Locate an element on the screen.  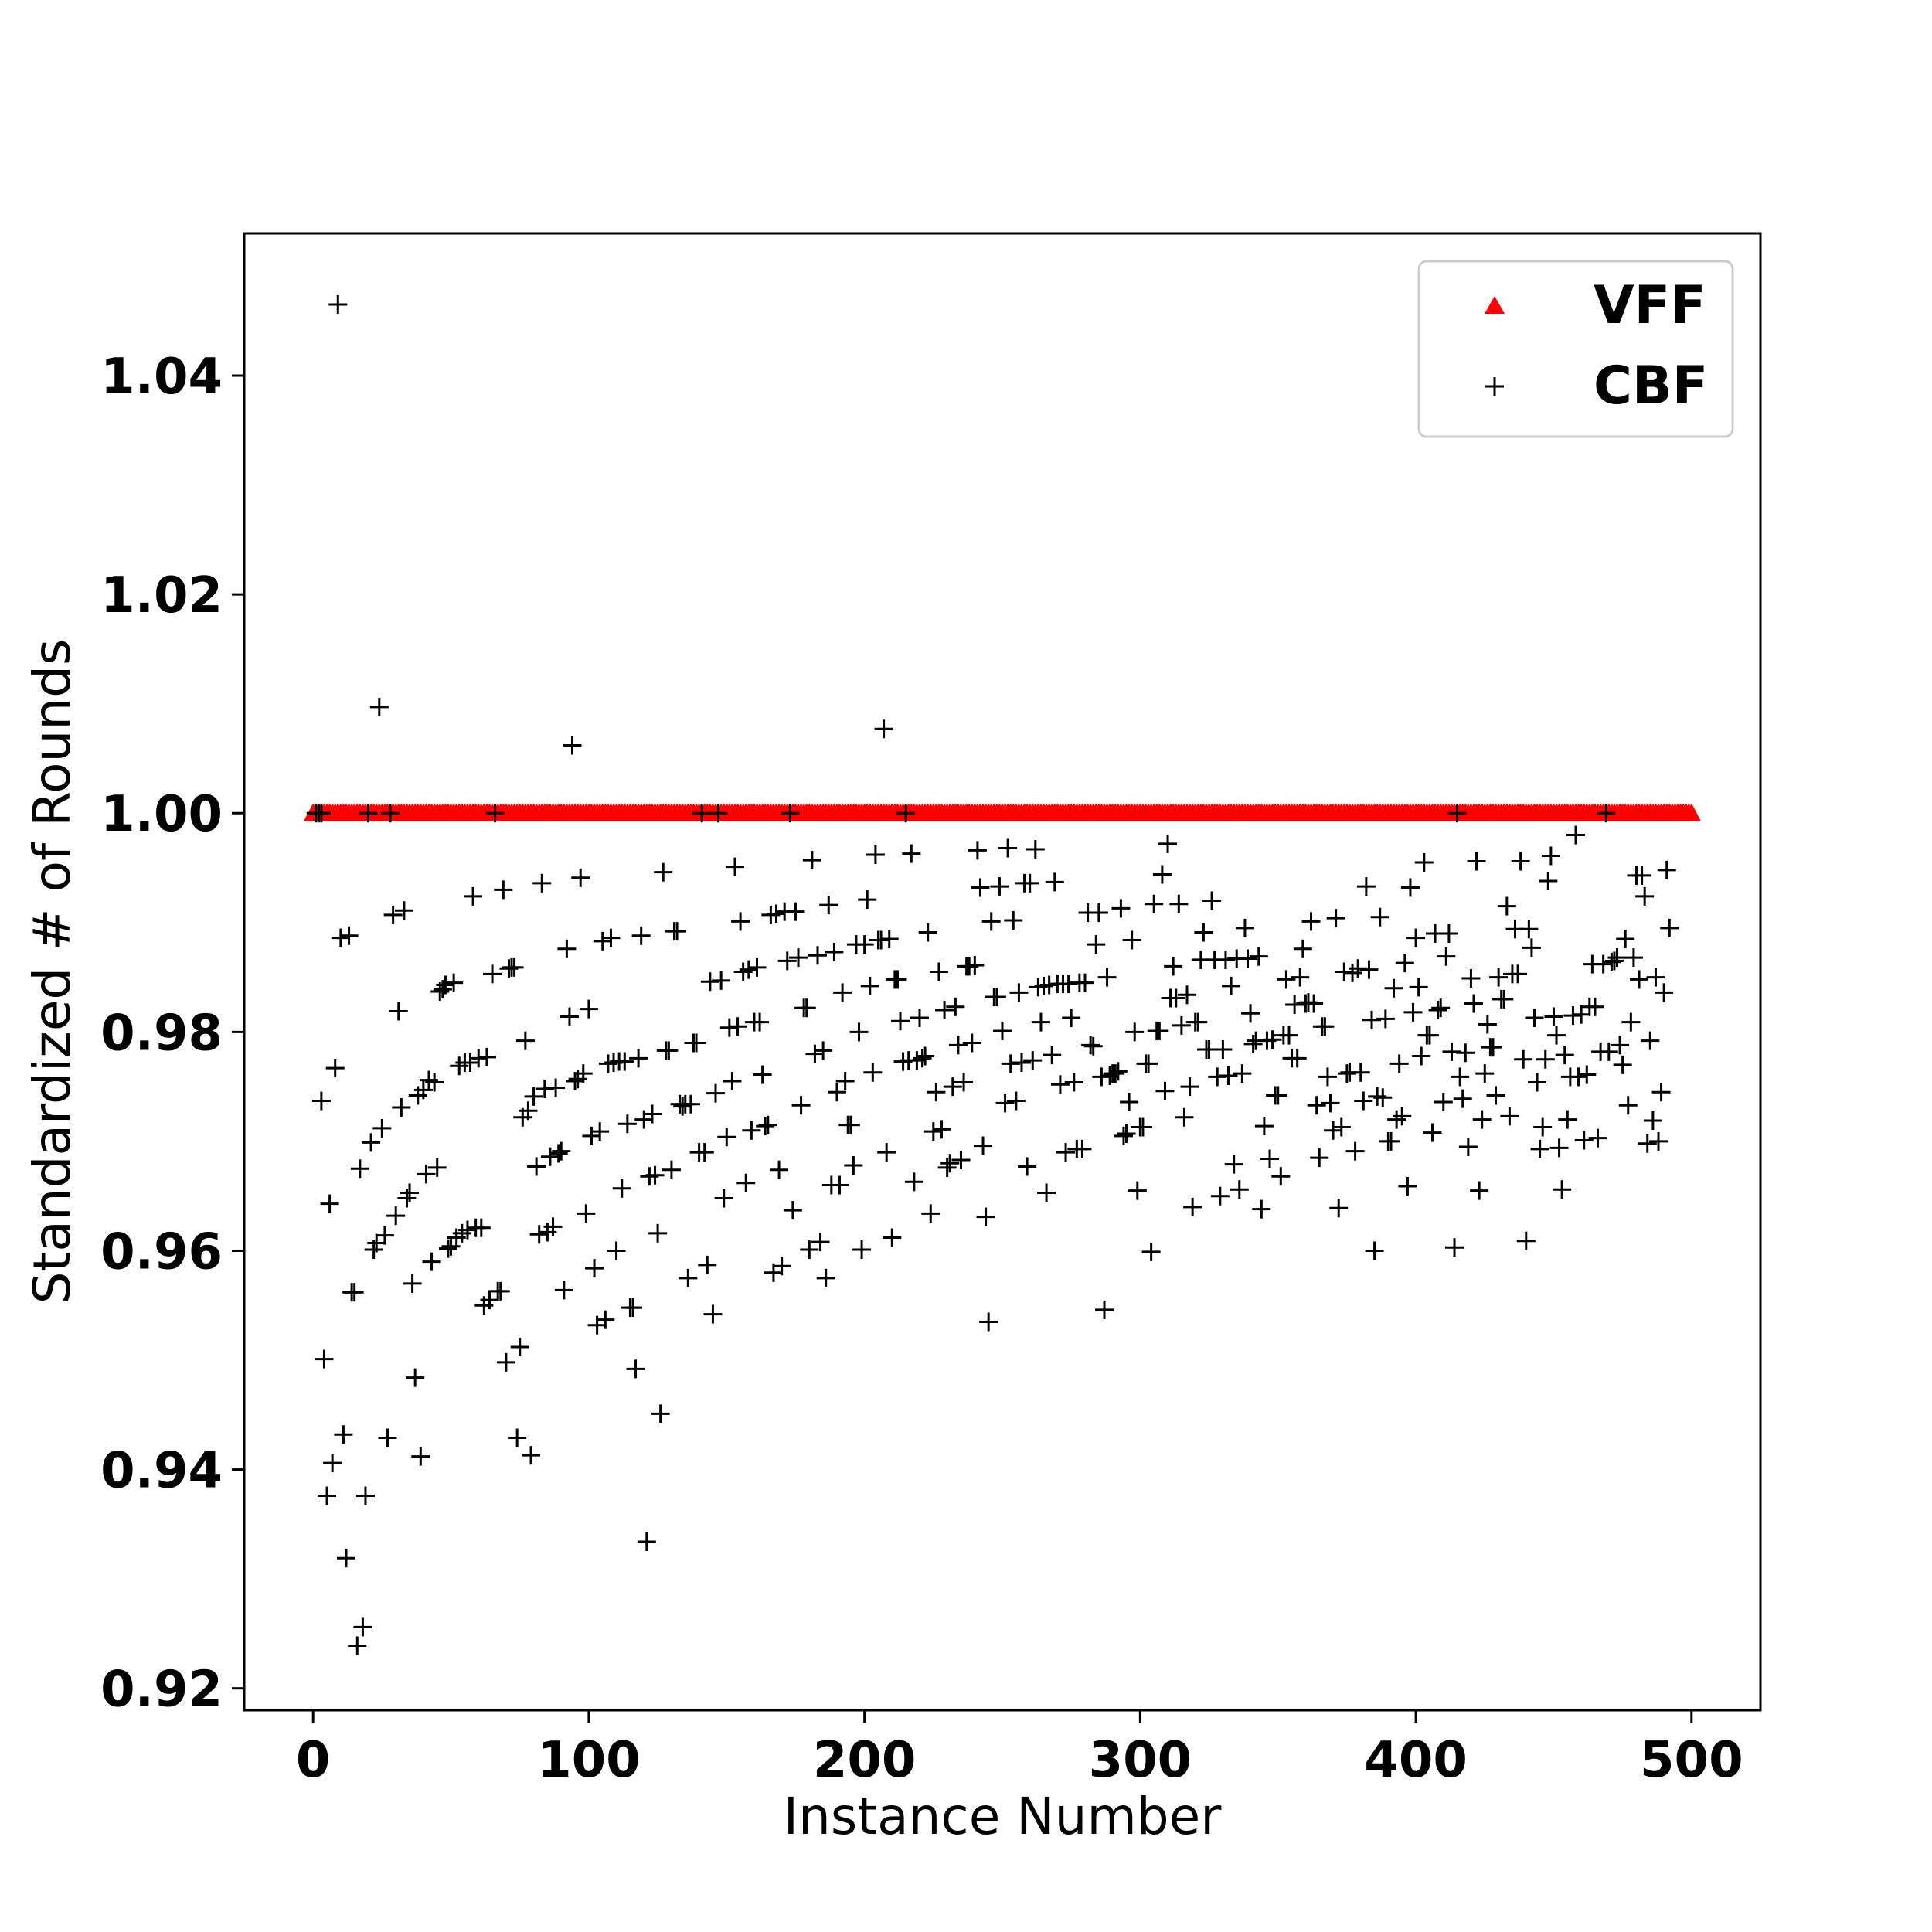
y-tick-label: 0.98 is located at coordinates (161, 1034).